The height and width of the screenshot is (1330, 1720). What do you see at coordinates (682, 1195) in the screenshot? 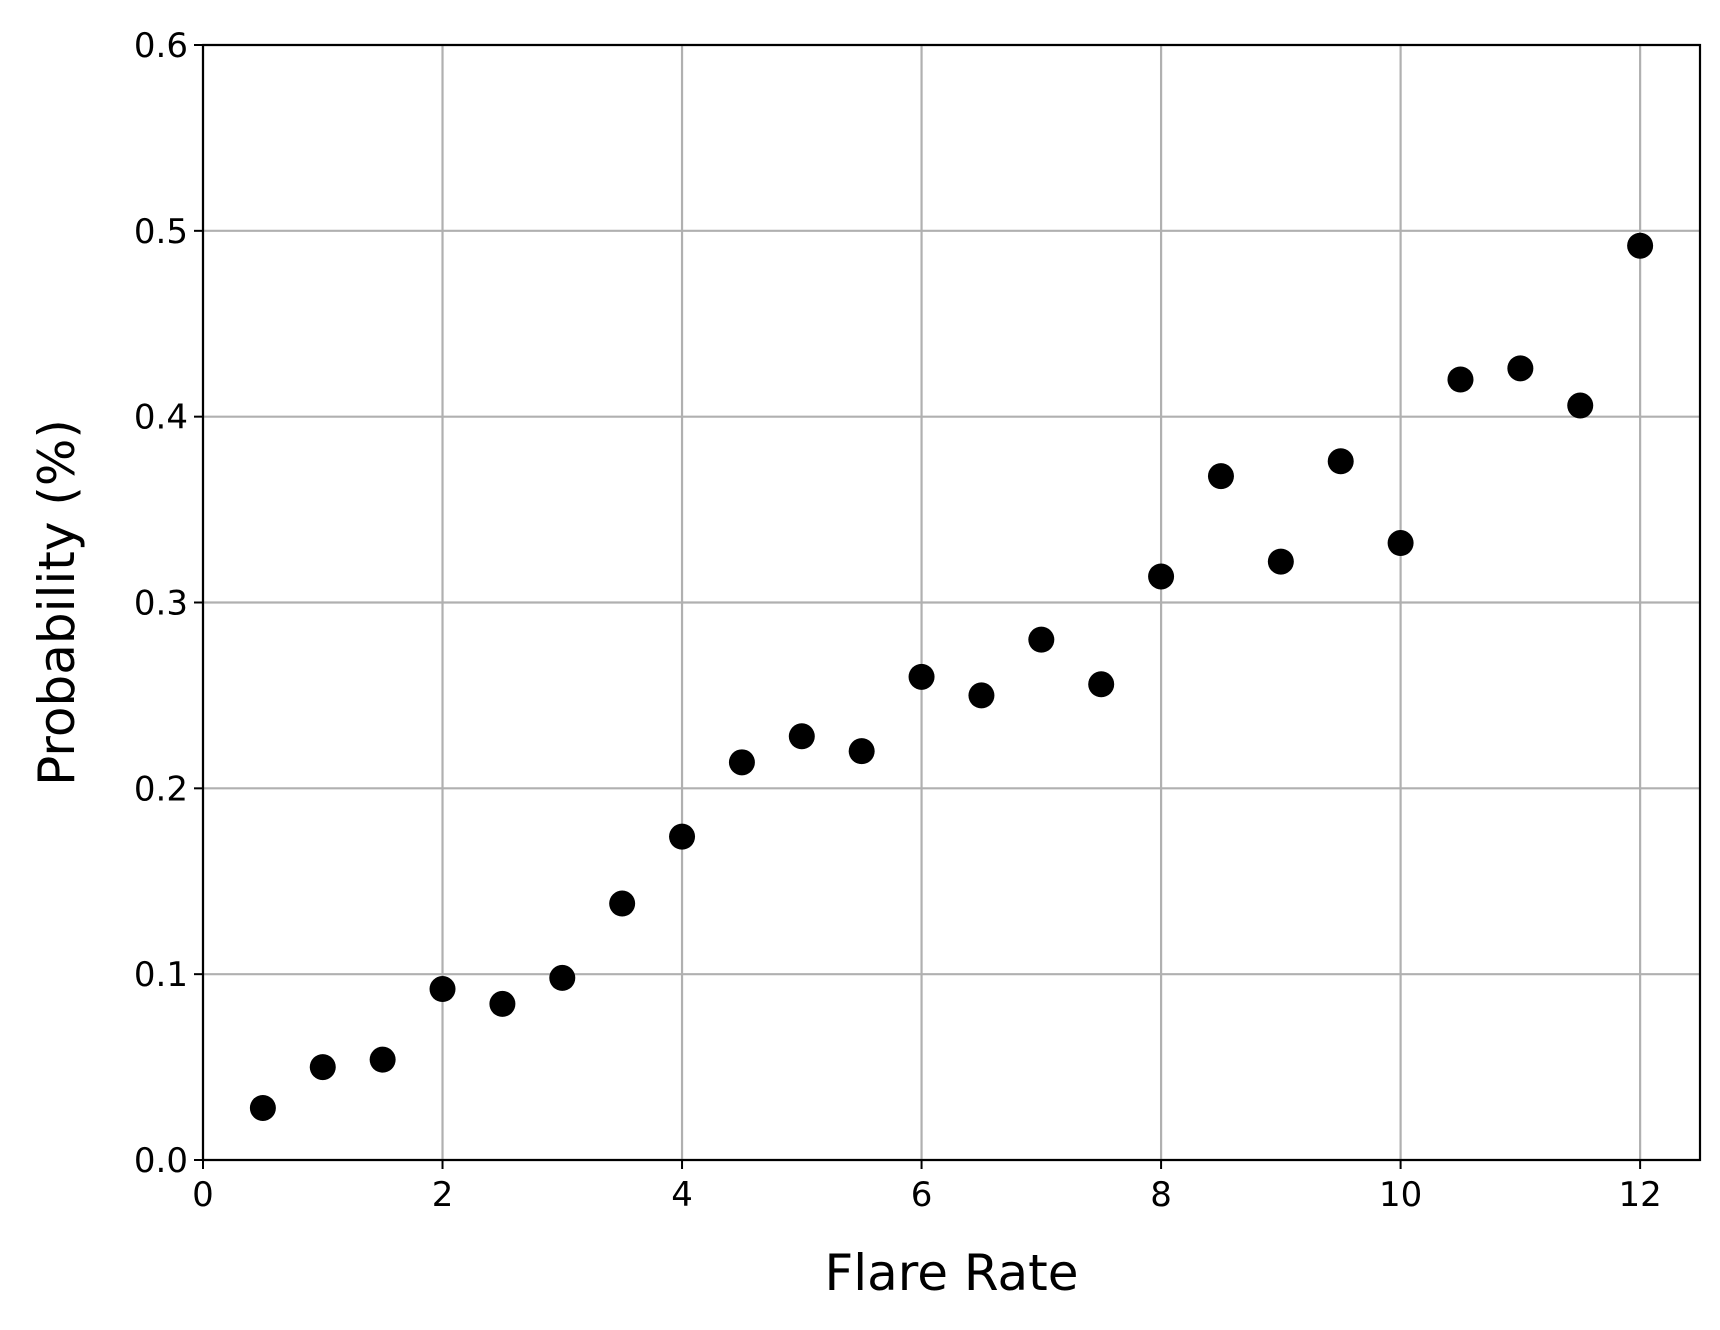
I see `x-tick-label: 4` at bounding box center [682, 1195].